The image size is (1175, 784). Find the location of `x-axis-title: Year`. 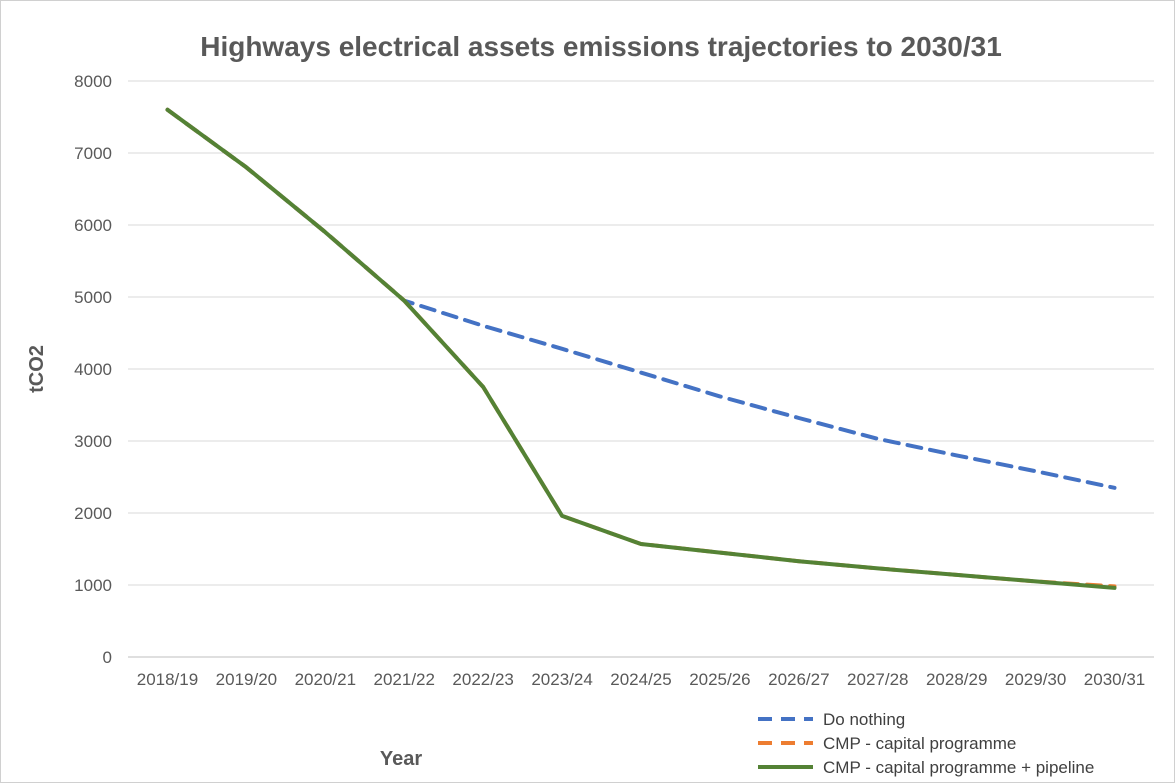

x-axis-title: Year is located at coordinates (401, 759).